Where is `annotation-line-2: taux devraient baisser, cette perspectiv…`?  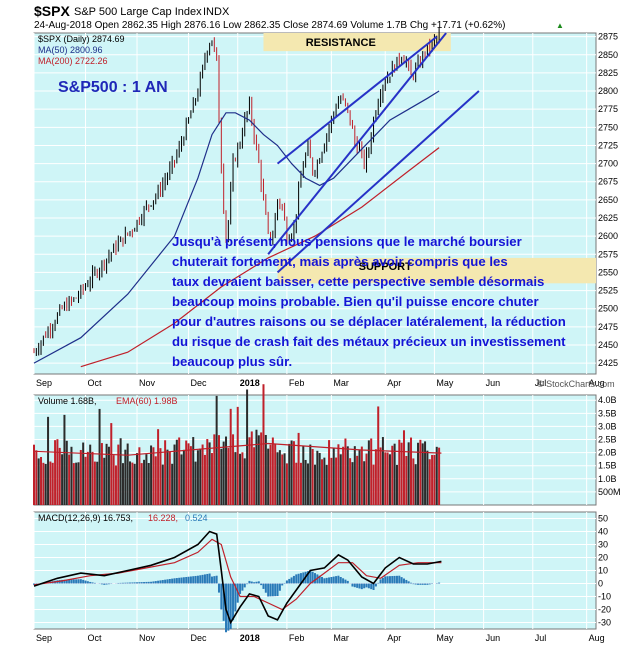 annotation-line-2: taux devraient baisser, cette perspectiv… is located at coordinates (358, 281).